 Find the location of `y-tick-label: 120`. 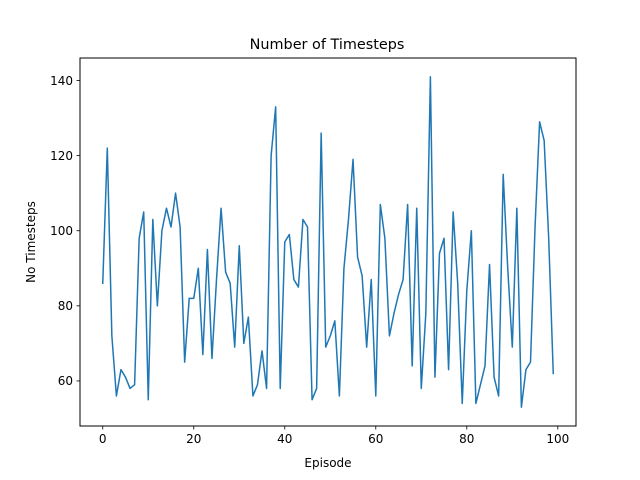

y-tick-label: 120 is located at coordinates (61, 156).